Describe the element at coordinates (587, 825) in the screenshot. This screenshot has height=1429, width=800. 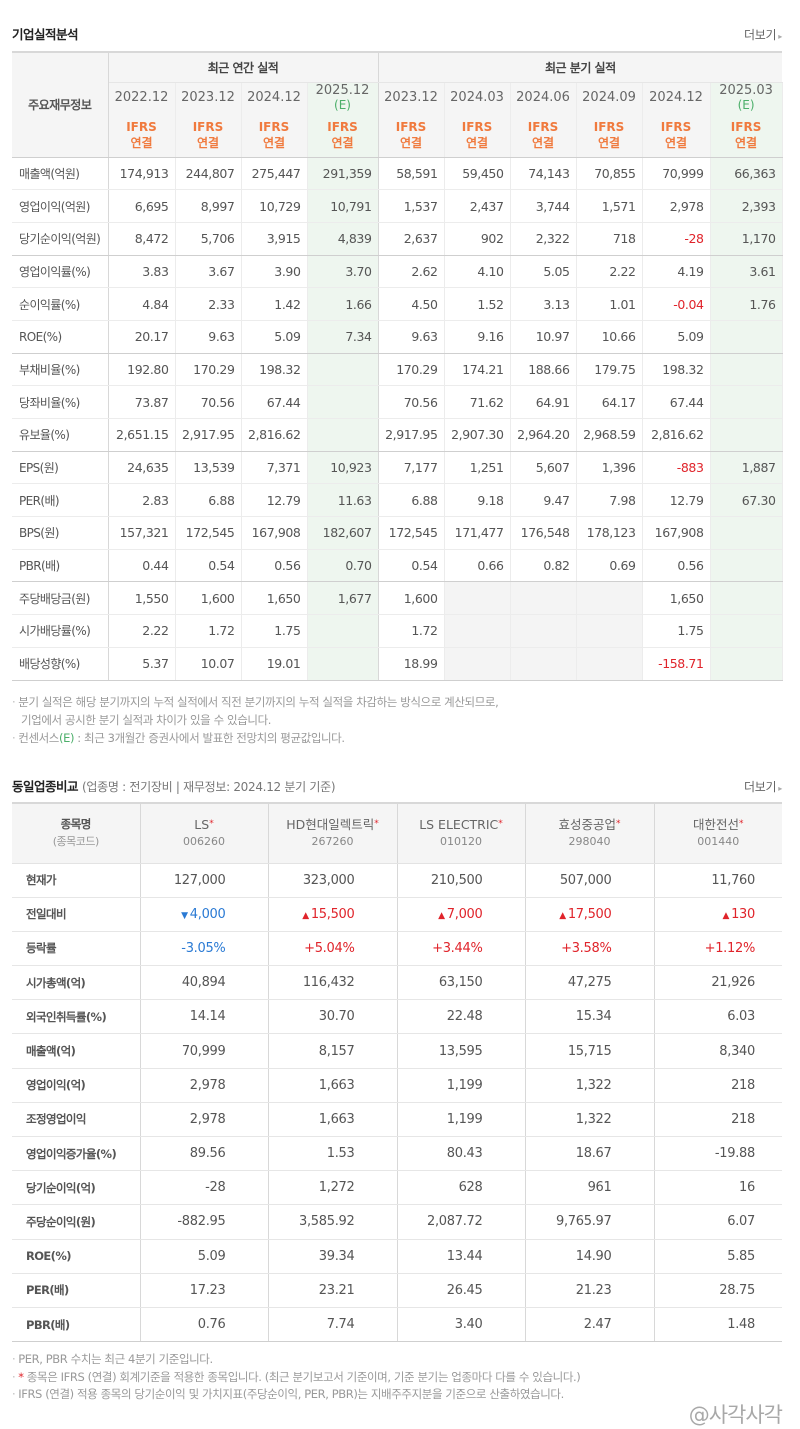
I see `company-name: 효성중공업` at that location.